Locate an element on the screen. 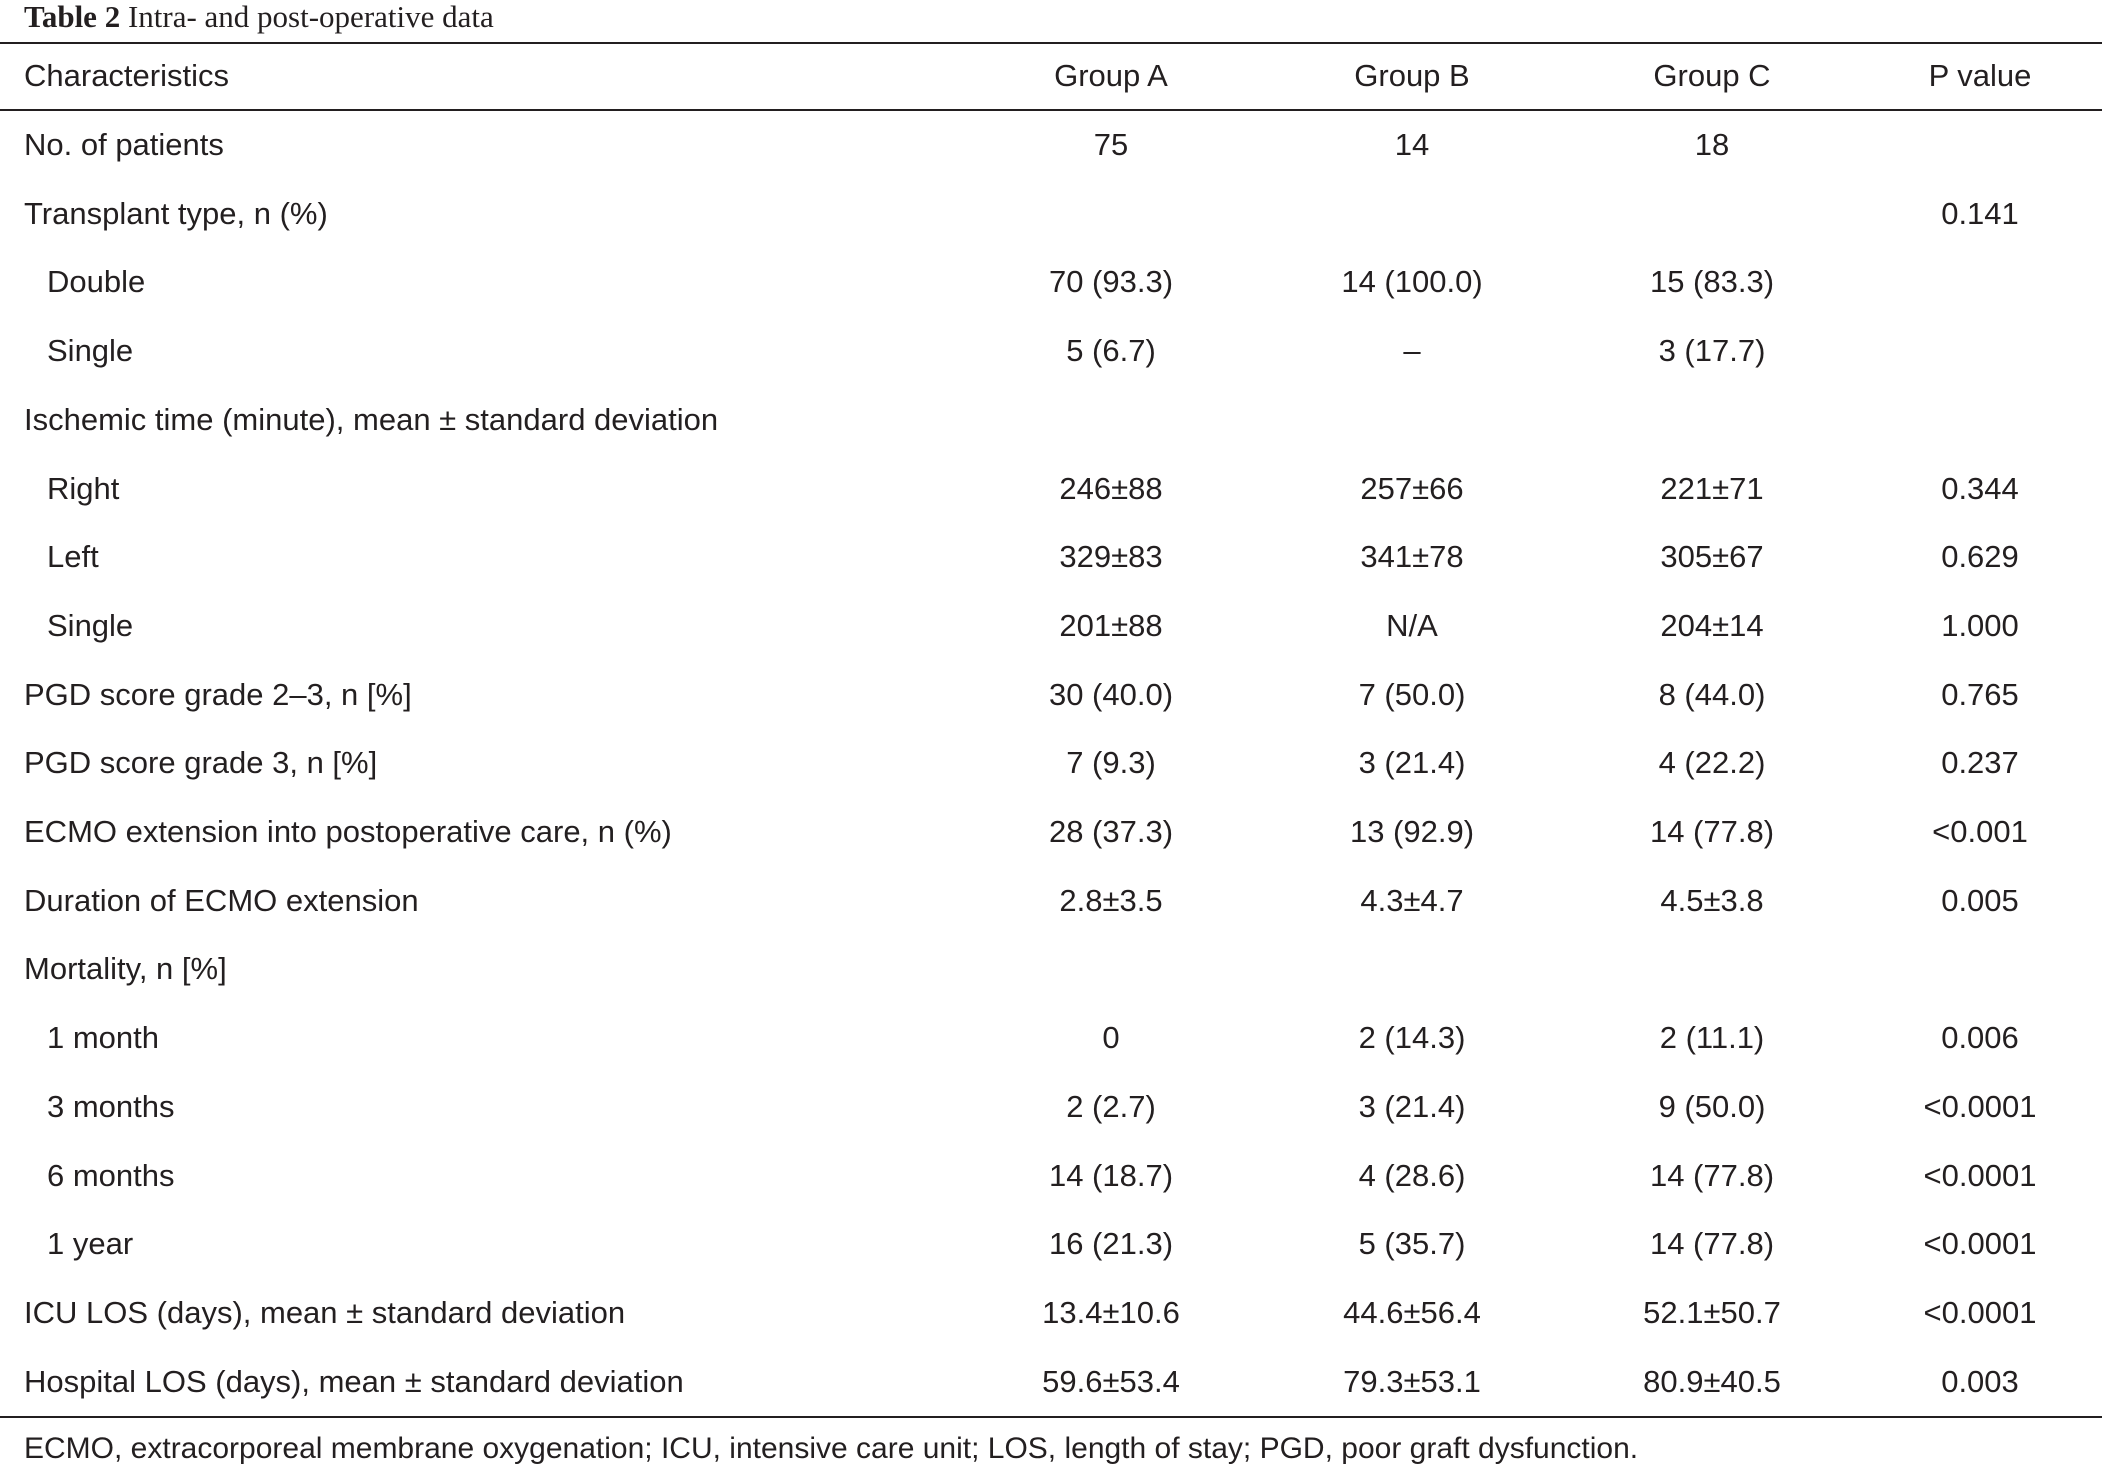  cell-group-b: 14 is located at coordinates (1412, 144).